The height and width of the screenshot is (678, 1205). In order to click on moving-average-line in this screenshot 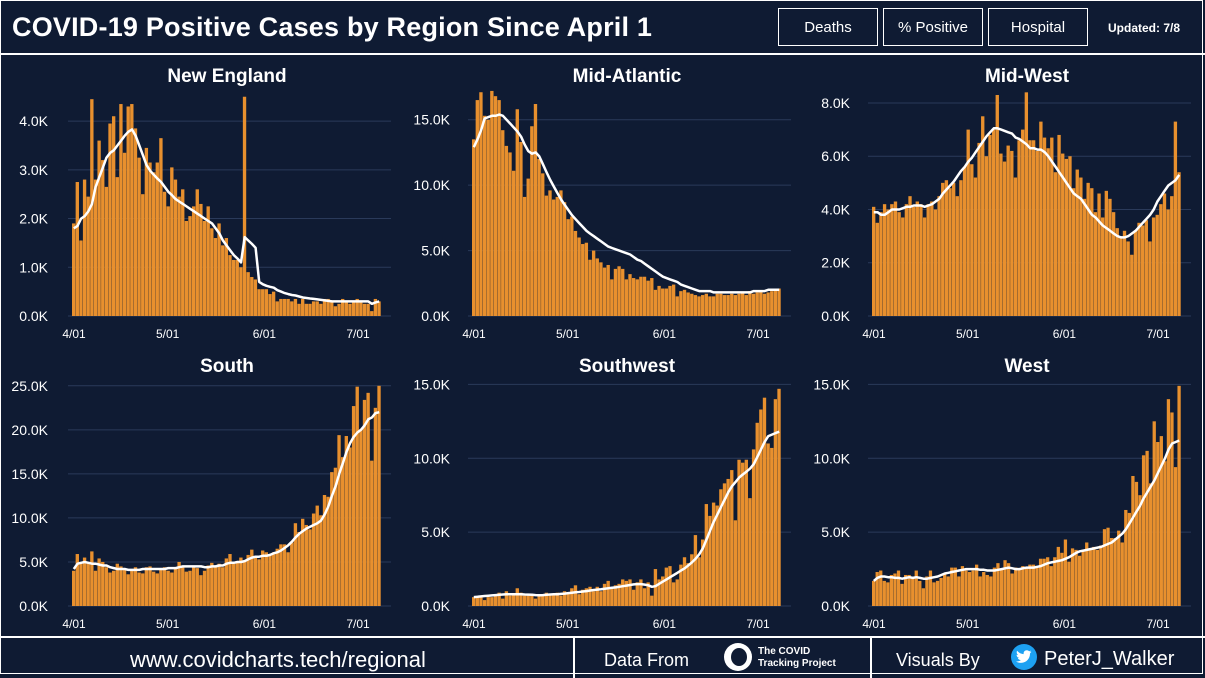, I will do `click(1027, 183)`.